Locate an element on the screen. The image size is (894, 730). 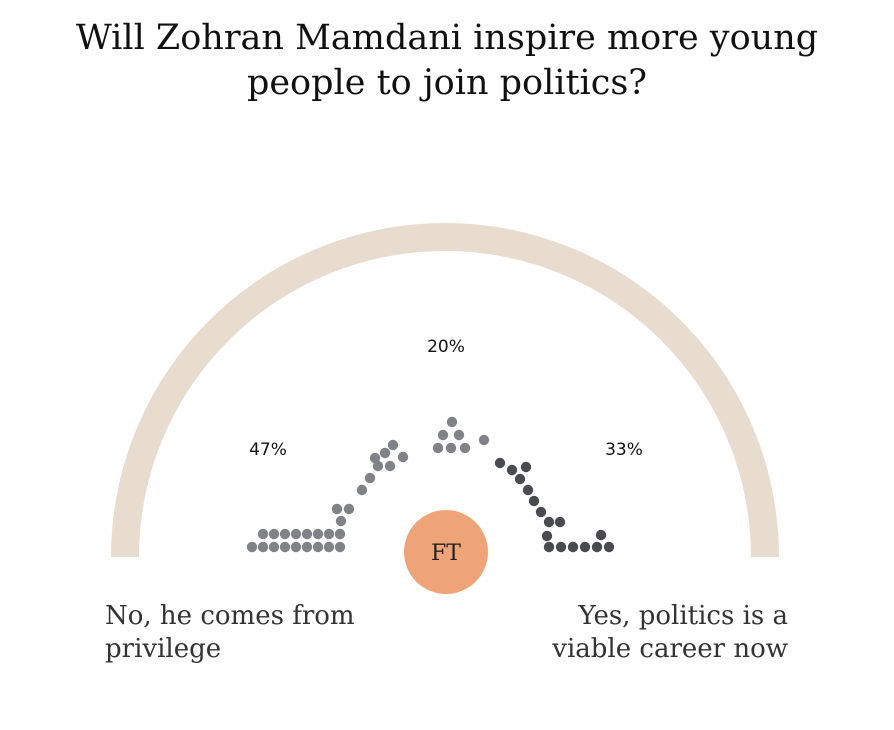
value-label-yes: 33% is located at coordinates (624, 450).